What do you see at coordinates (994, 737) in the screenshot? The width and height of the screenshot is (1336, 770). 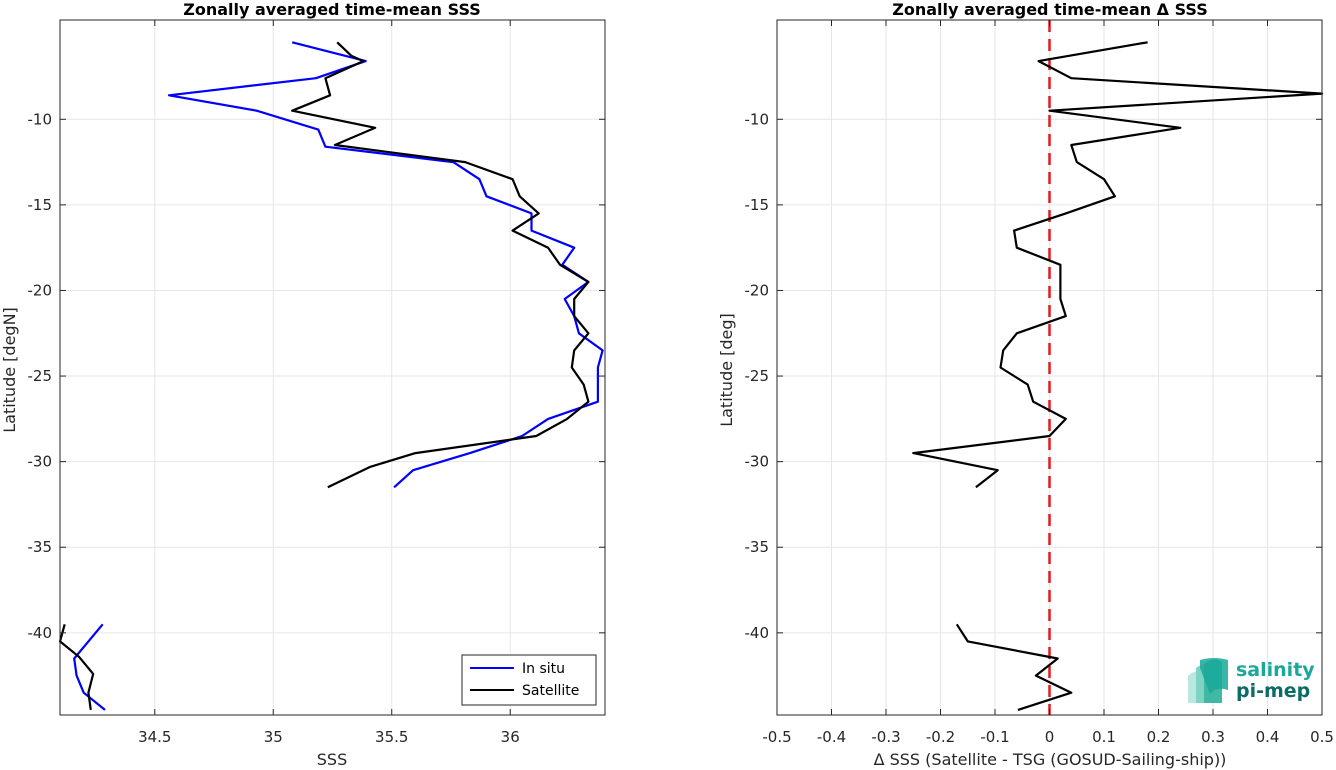 I see `x-tick-label: -0.1` at bounding box center [994, 737].